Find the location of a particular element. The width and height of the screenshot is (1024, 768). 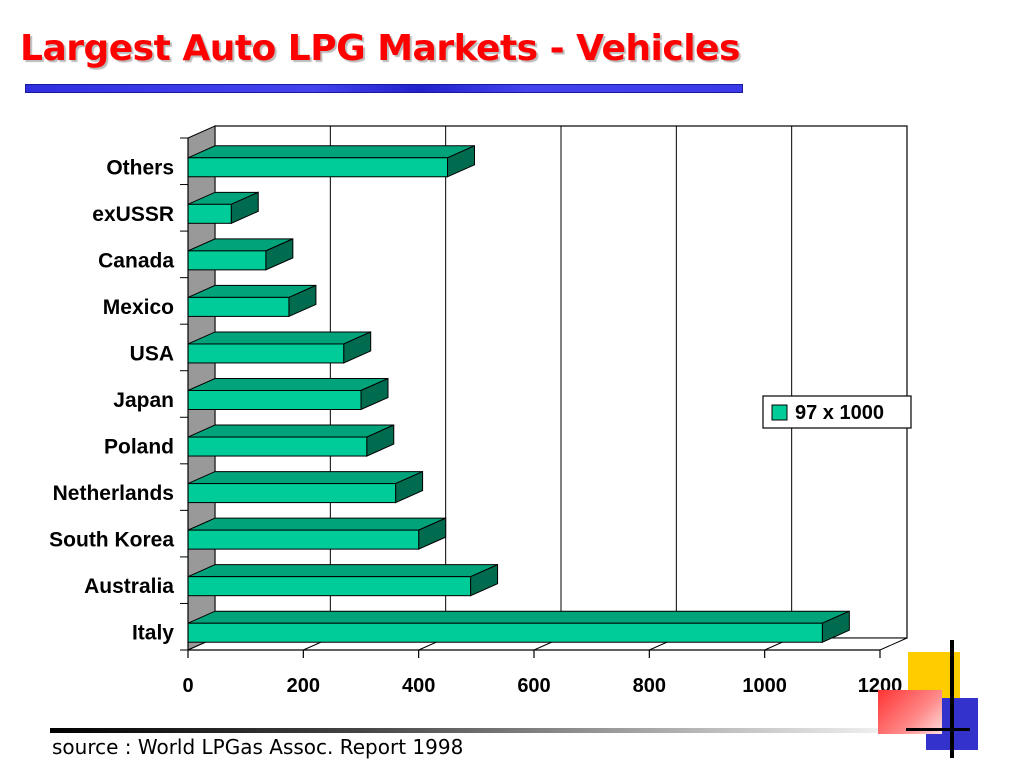

corner-logo is located at coordinates (948, 699).